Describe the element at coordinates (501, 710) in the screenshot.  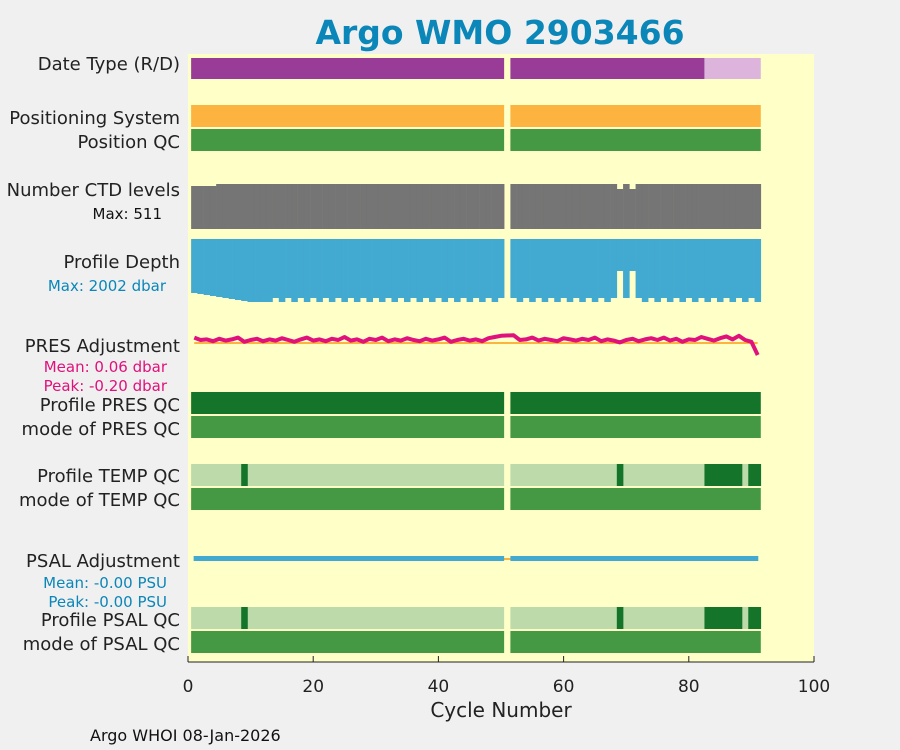
I see `x-axis-label: Cycle Number` at that location.